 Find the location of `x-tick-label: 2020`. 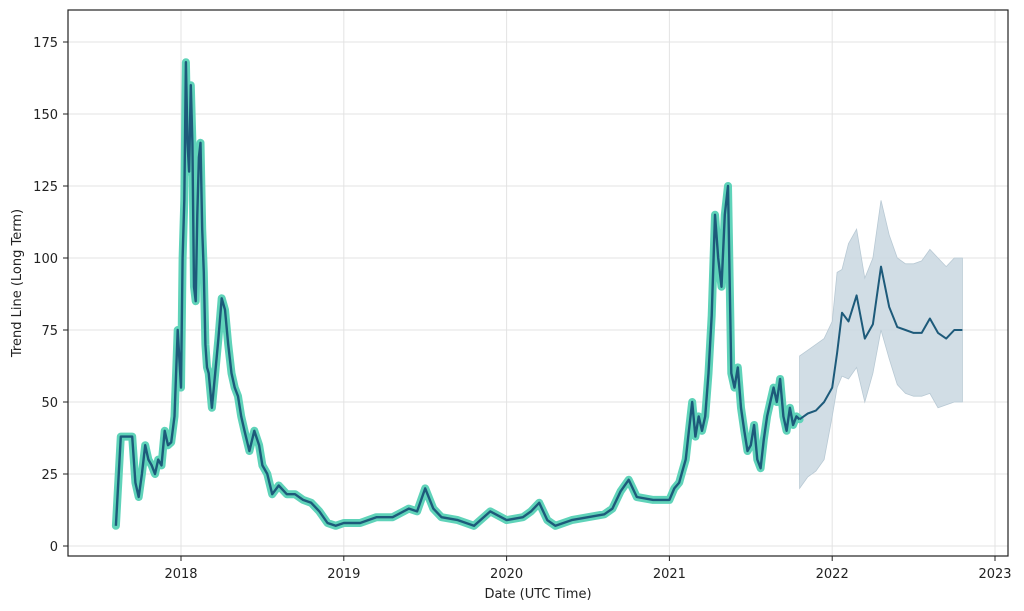

x-tick-label: 2020 is located at coordinates (506, 574).